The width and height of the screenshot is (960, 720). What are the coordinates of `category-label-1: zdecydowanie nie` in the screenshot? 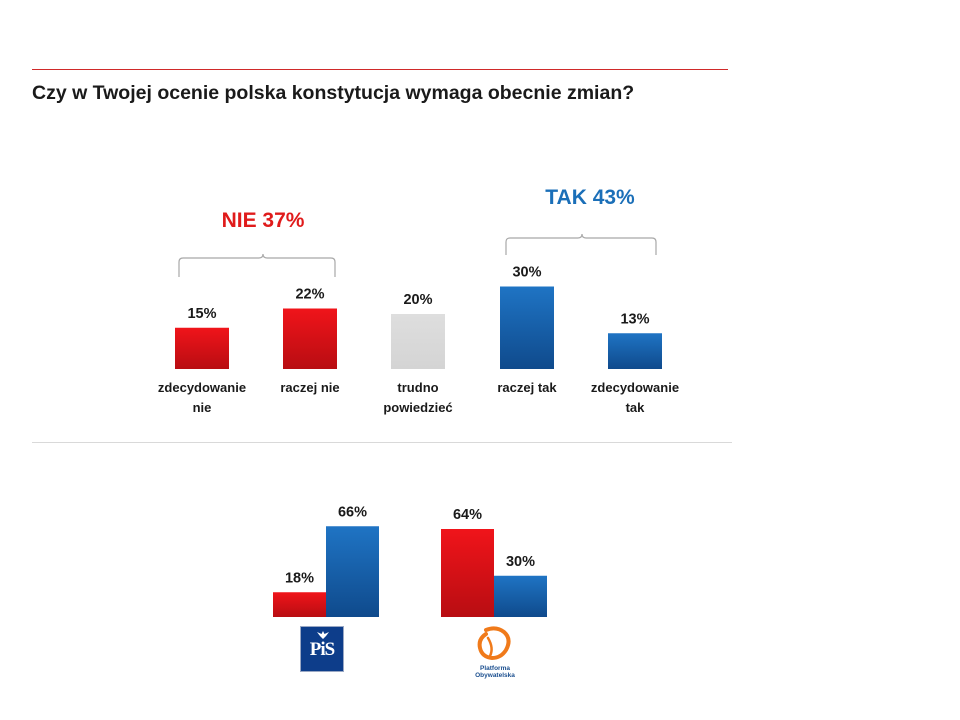 It's located at (202, 397).